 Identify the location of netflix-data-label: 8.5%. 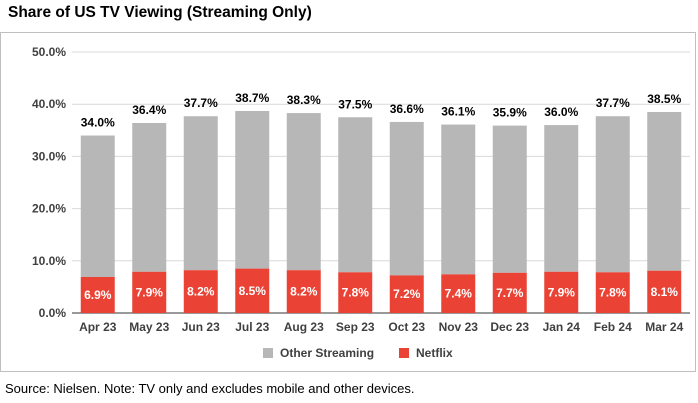
(253, 291).